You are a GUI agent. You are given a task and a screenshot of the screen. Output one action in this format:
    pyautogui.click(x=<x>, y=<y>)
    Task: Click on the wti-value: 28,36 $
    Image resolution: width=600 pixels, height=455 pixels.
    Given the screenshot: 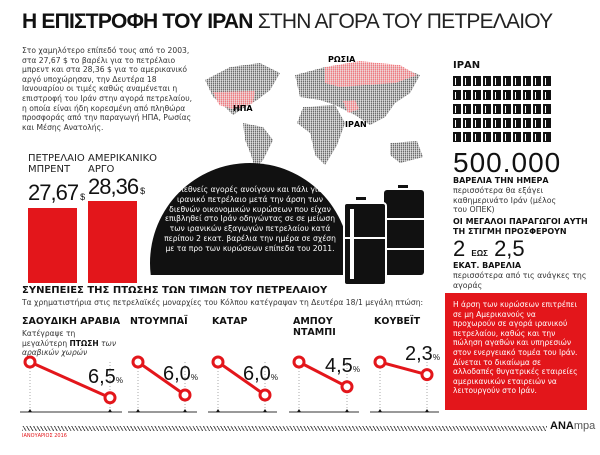 What is the action you would take?
    pyautogui.click(x=116, y=187)
    